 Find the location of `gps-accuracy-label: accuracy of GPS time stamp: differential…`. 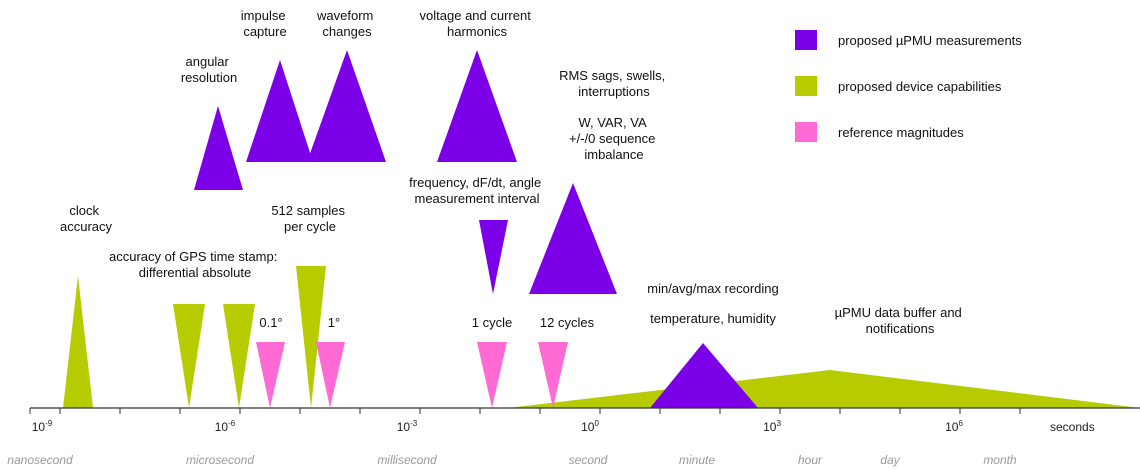

gps-accuracy-label: accuracy of GPS time stamp: differential… is located at coordinates (195, 264).